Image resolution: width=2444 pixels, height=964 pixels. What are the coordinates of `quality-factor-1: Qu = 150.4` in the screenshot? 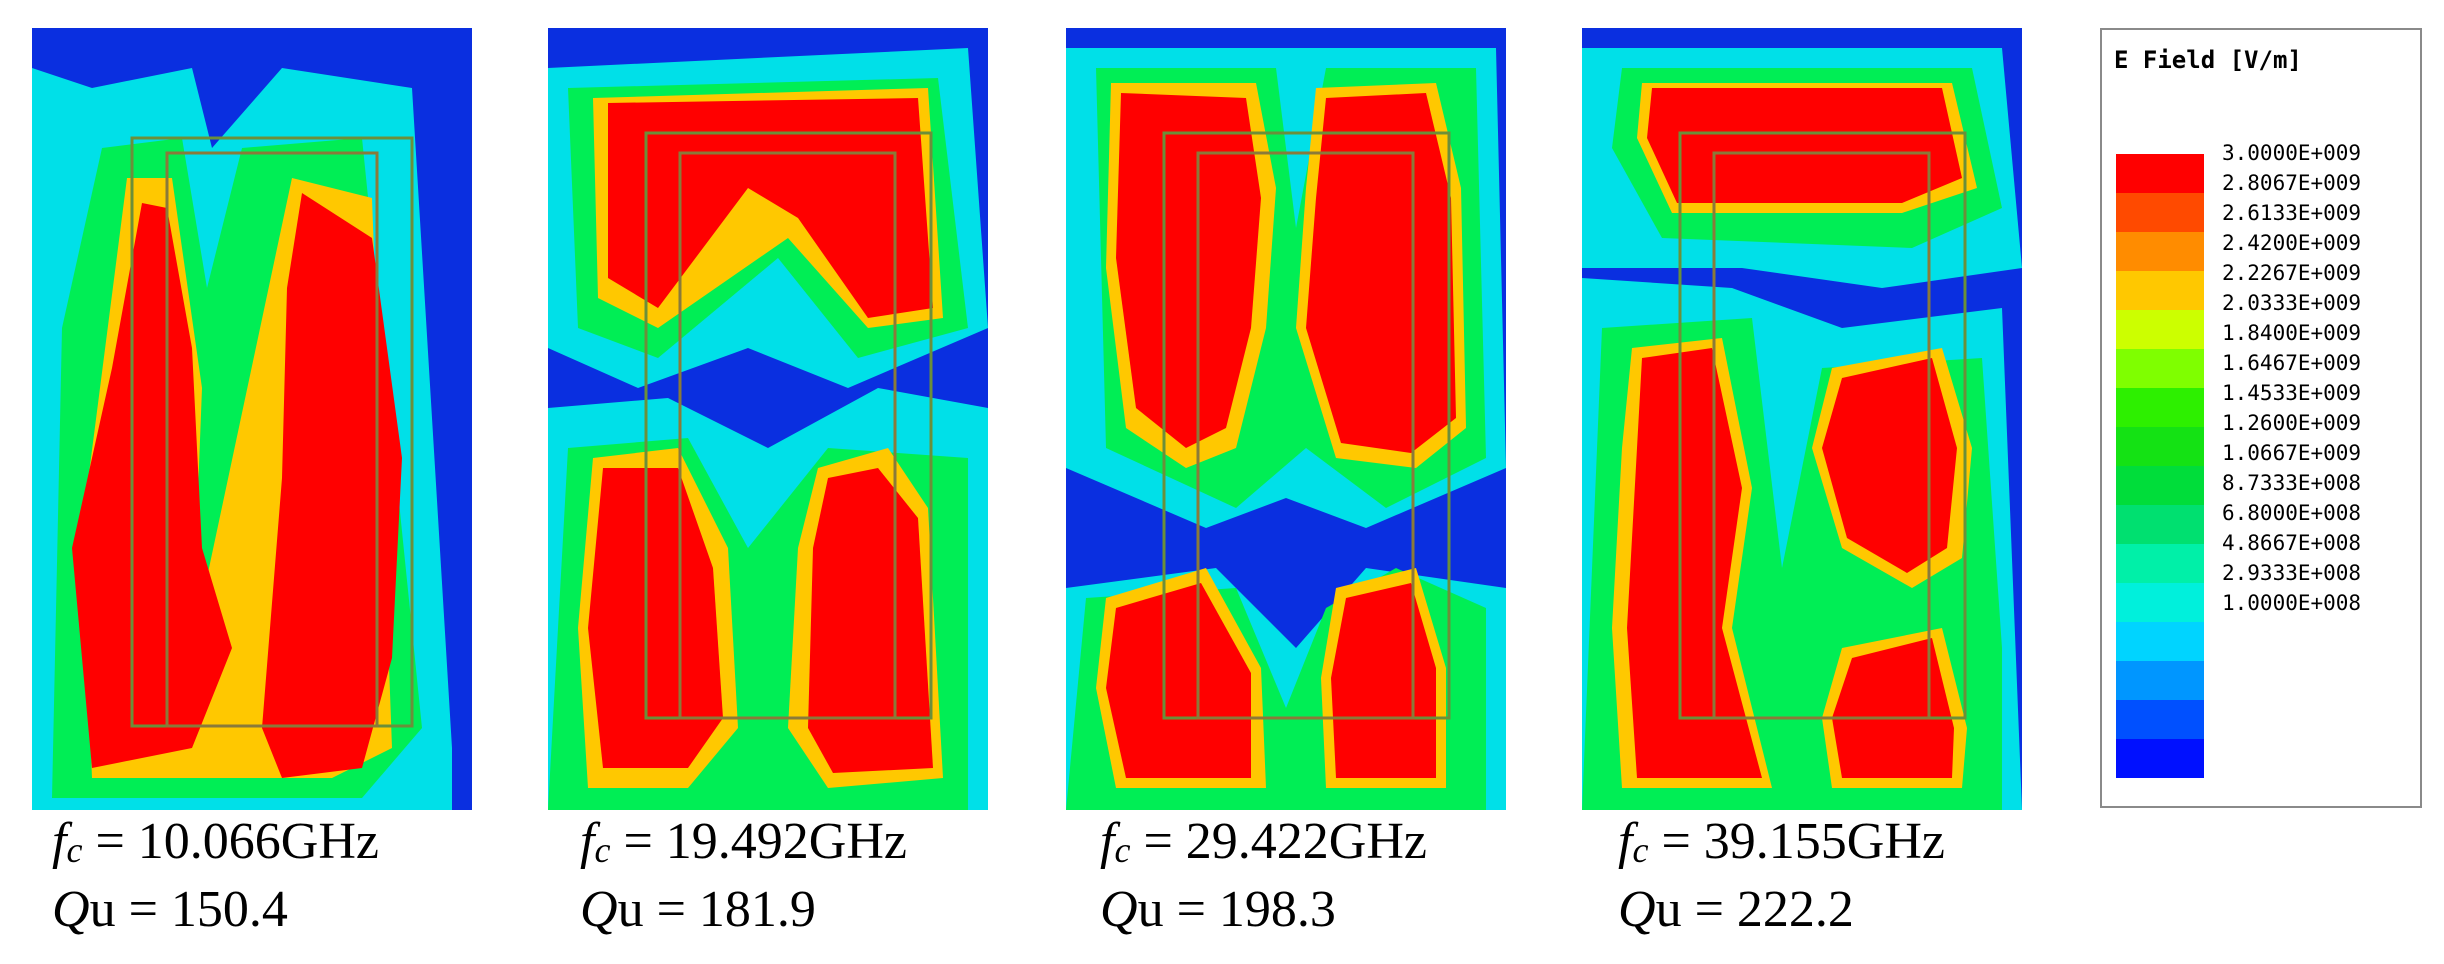 It's located at (170, 909).